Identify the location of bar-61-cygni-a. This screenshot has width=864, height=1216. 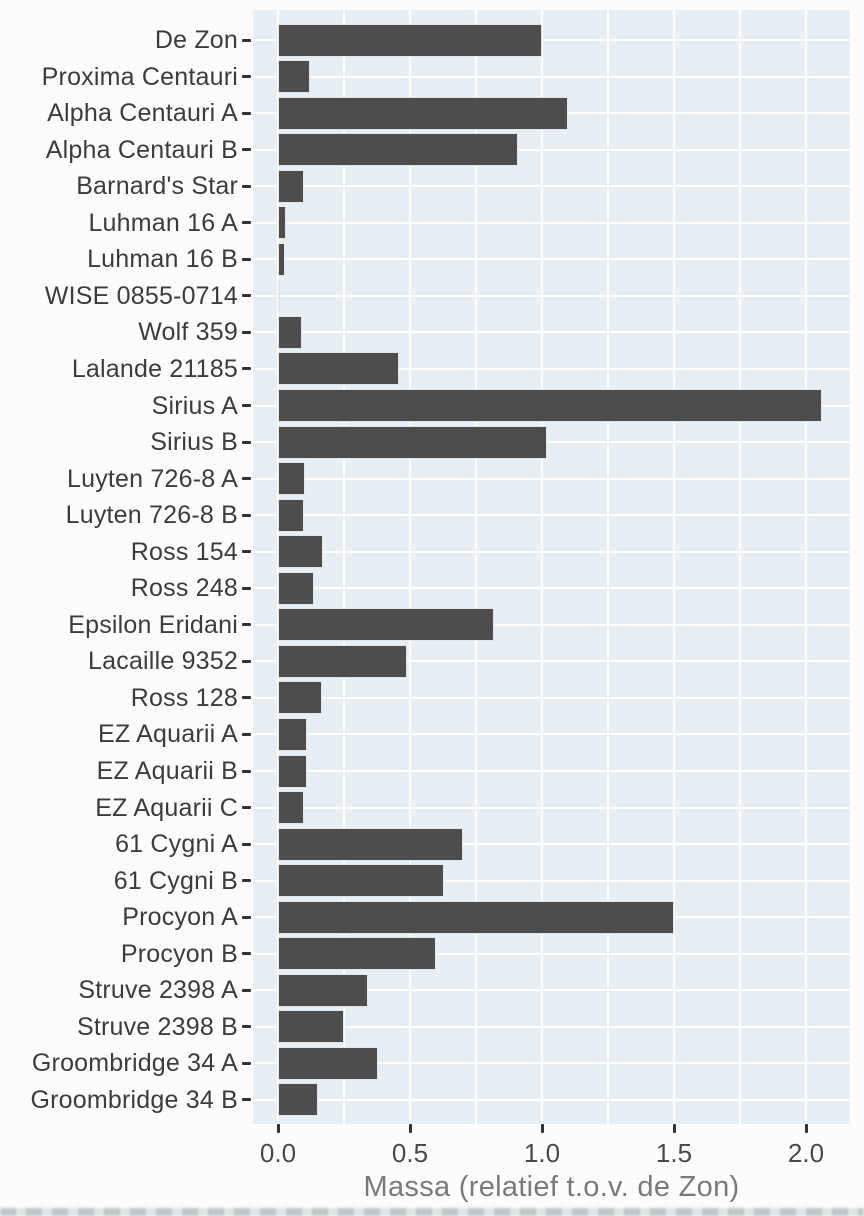
(370, 844).